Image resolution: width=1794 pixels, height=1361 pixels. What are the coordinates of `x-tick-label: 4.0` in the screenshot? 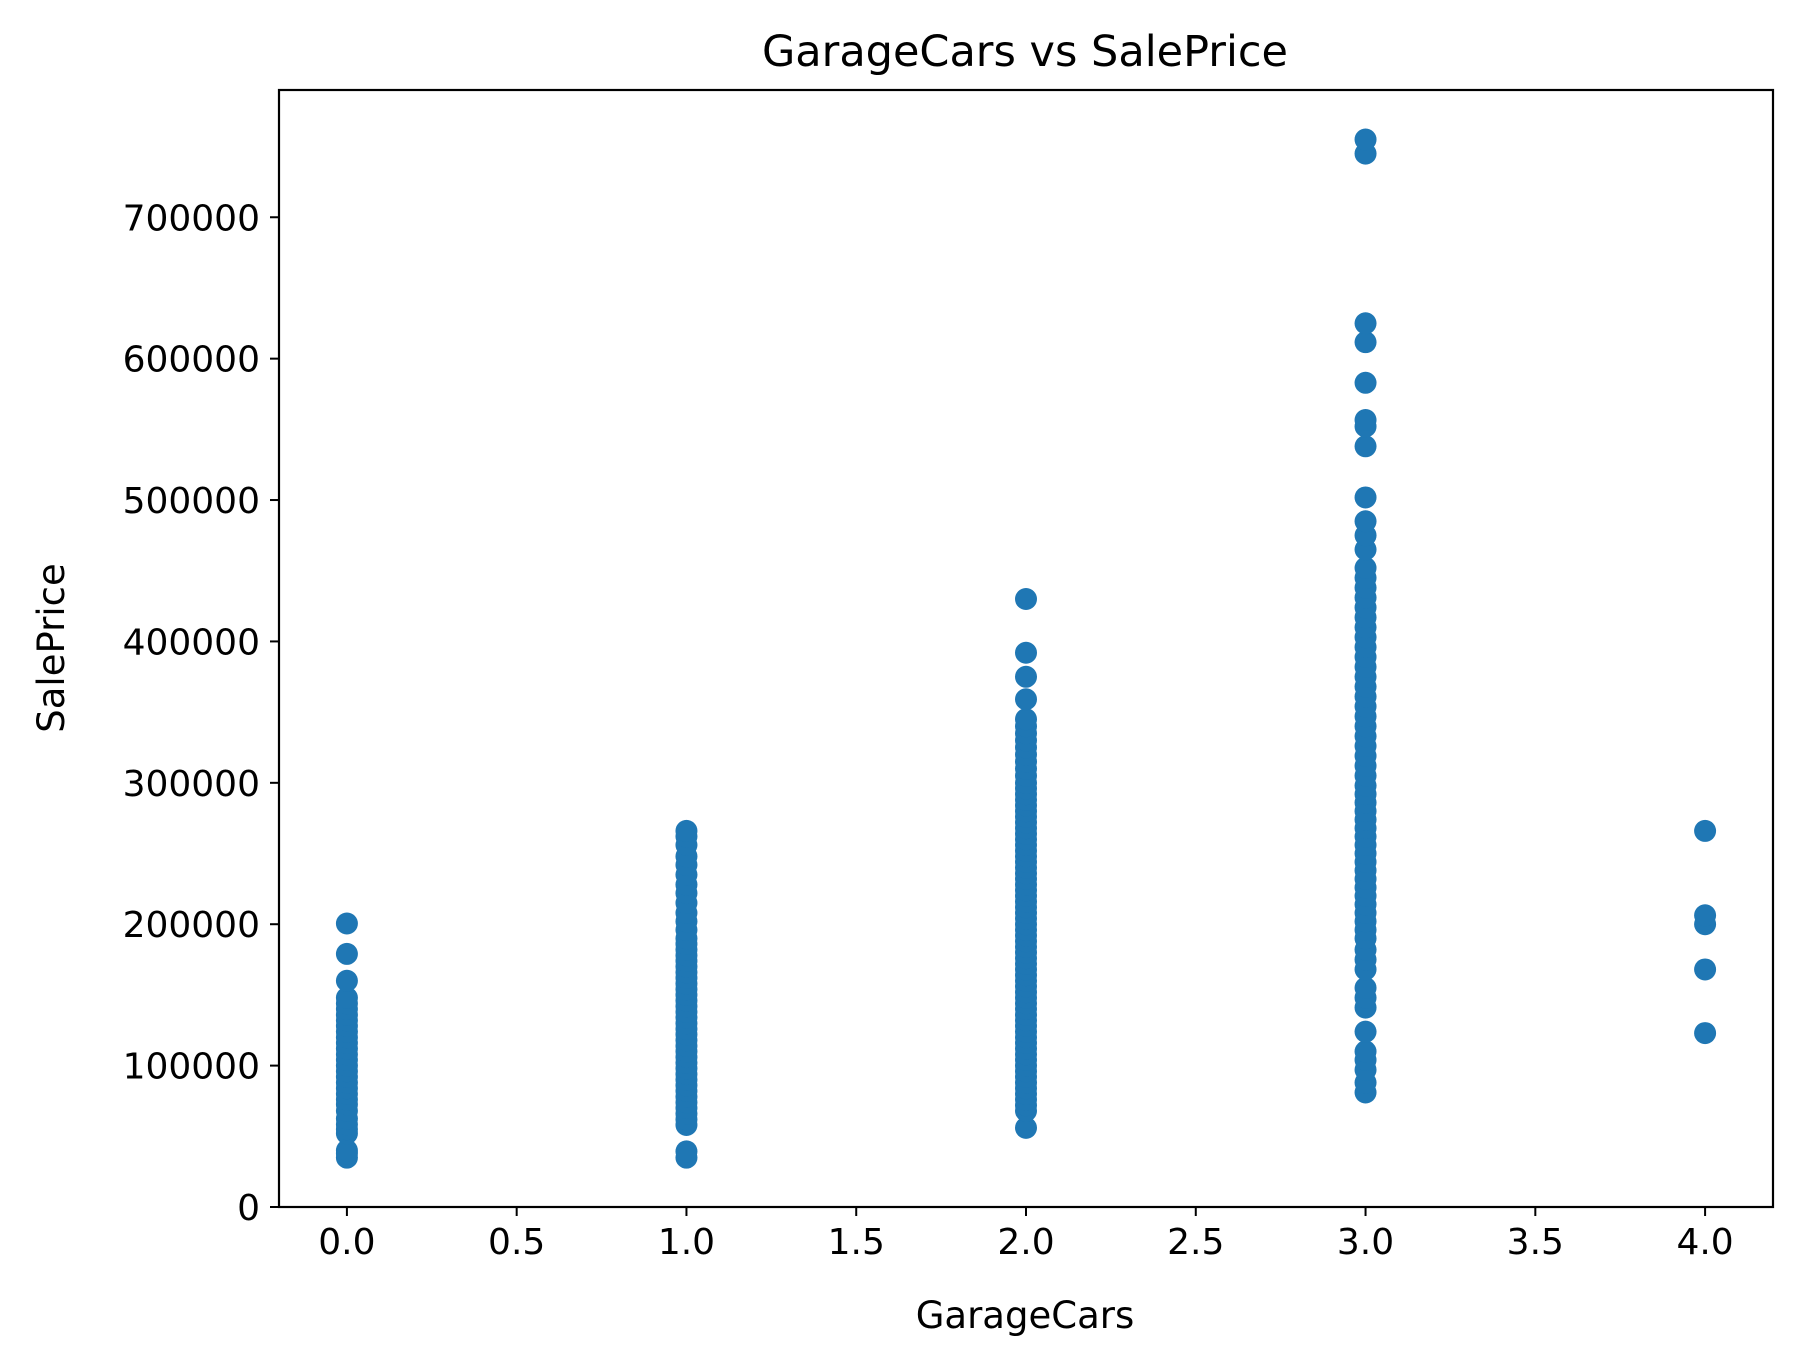 It's located at (1704, 1242).